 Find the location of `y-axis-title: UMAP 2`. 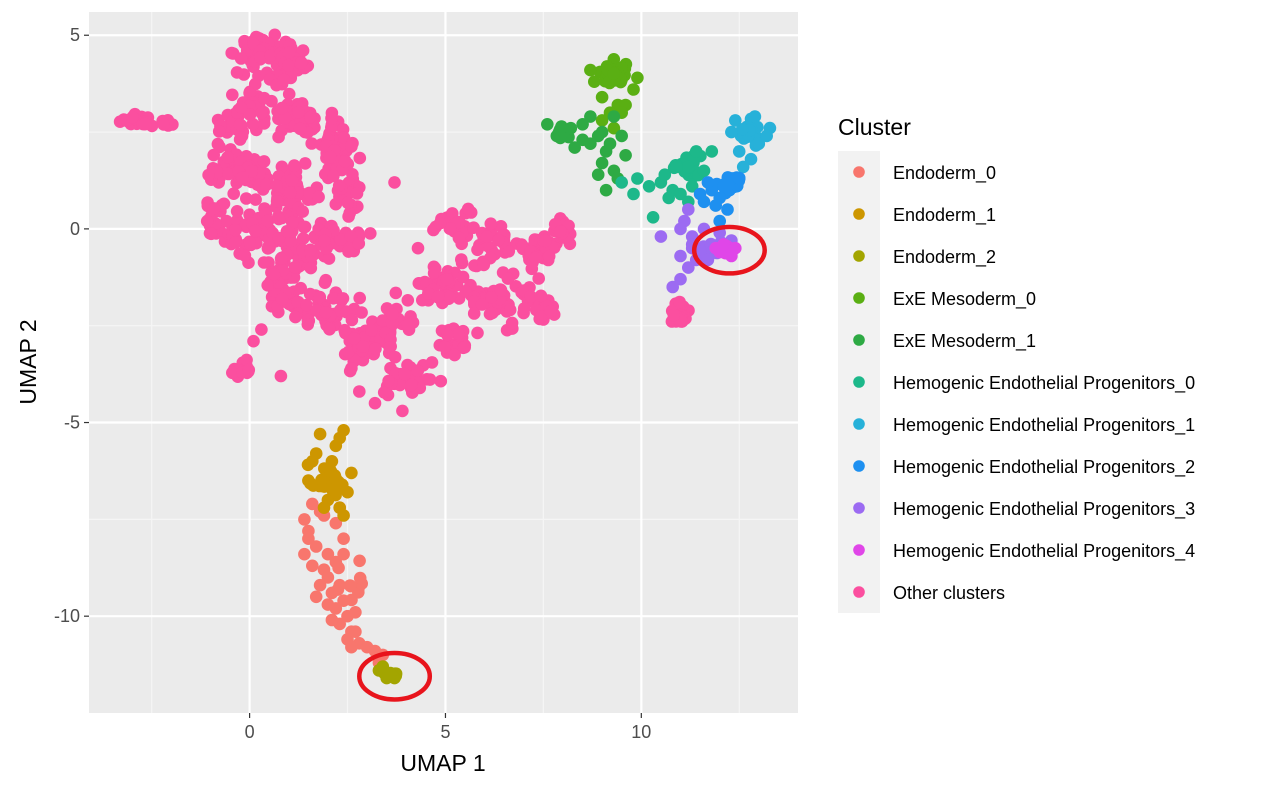

y-axis-title: UMAP 2 is located at coordinates (28, 361).